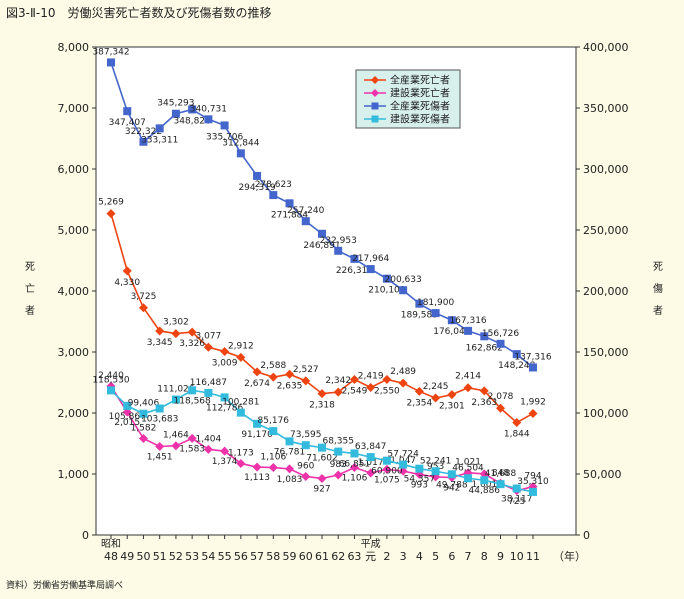  I want to click on data-label: 3,345, so click(160, 343).